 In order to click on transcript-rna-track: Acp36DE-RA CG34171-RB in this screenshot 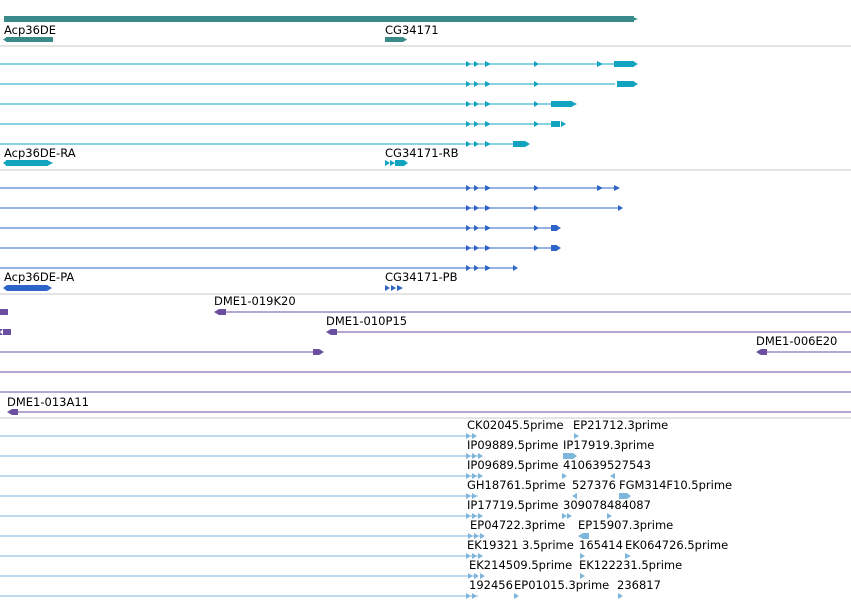, I will do `click(319, 113)`.